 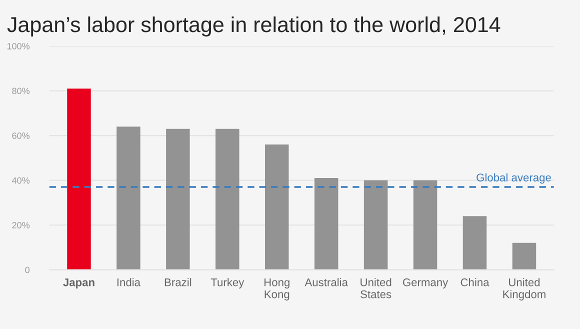 What do you see at coordinates (27, 270) in the screenshot?
I see `y-tick-label: 0` at bounding box center [27, 270].